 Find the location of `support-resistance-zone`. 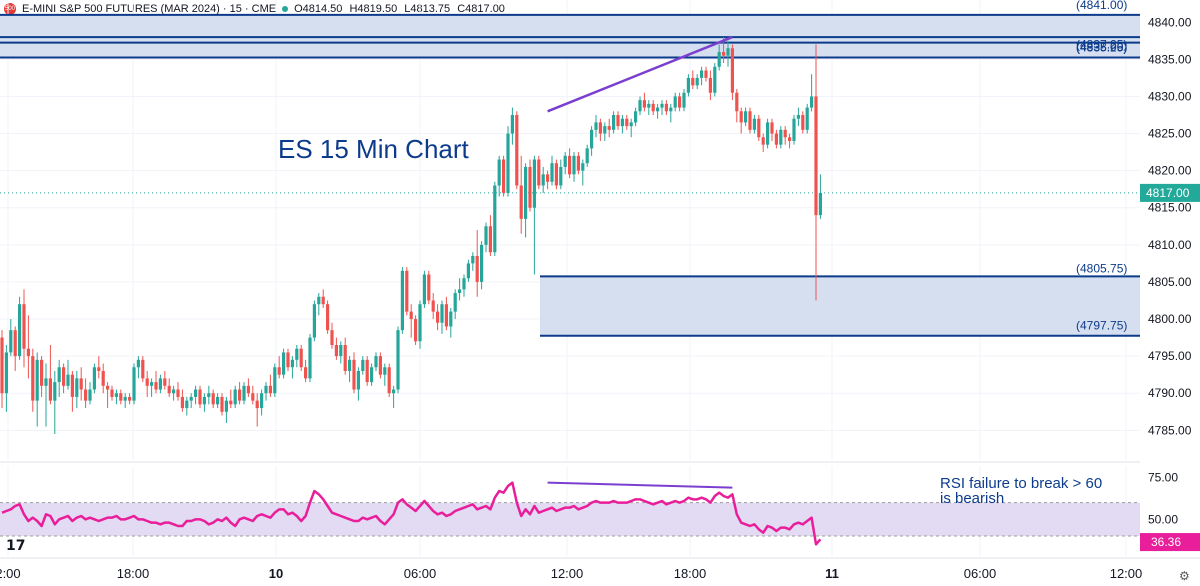

support-resistance-zone is located at coordinates (840, 306).